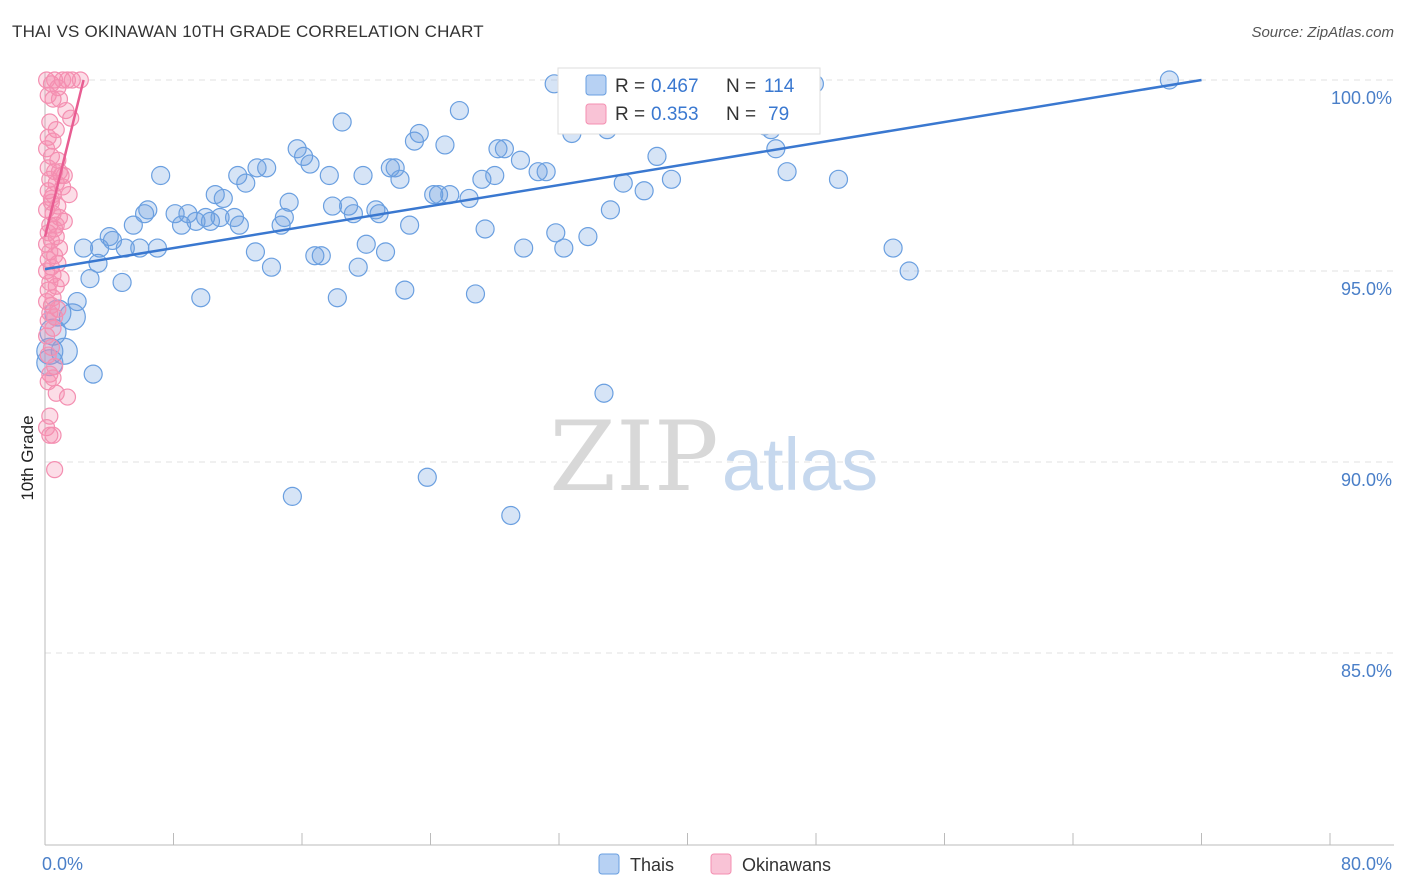 The width and height of the screenshot is (1406, 892). Describe the element at coordinates (800, 464) in the screenshot. I see `watermark-atlas: atlas` at that location.